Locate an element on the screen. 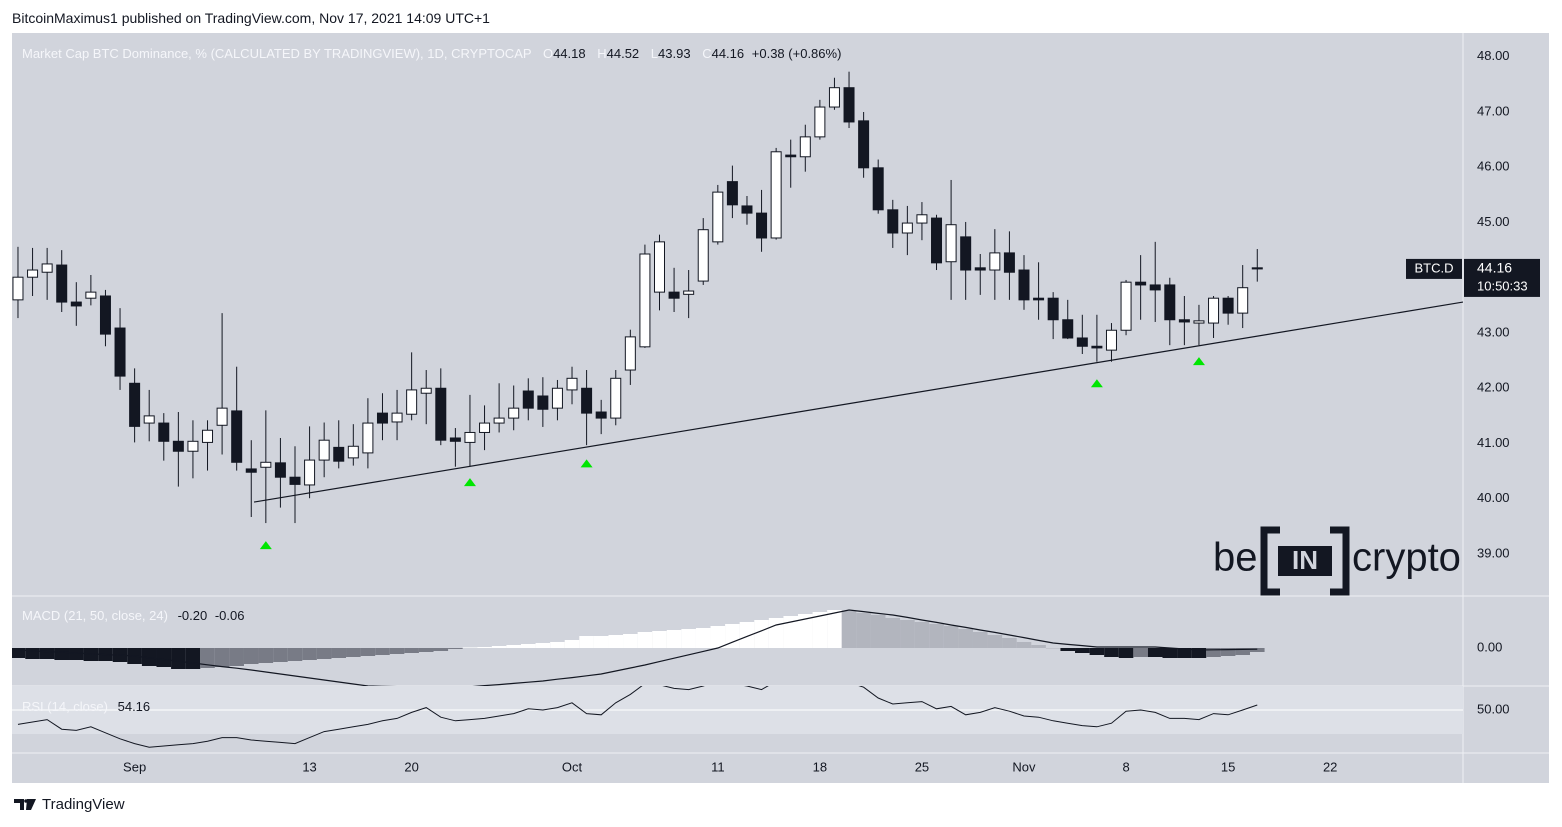 This screenshot has width=1562, height=827. macd-line is located at coordinates (637, 647).